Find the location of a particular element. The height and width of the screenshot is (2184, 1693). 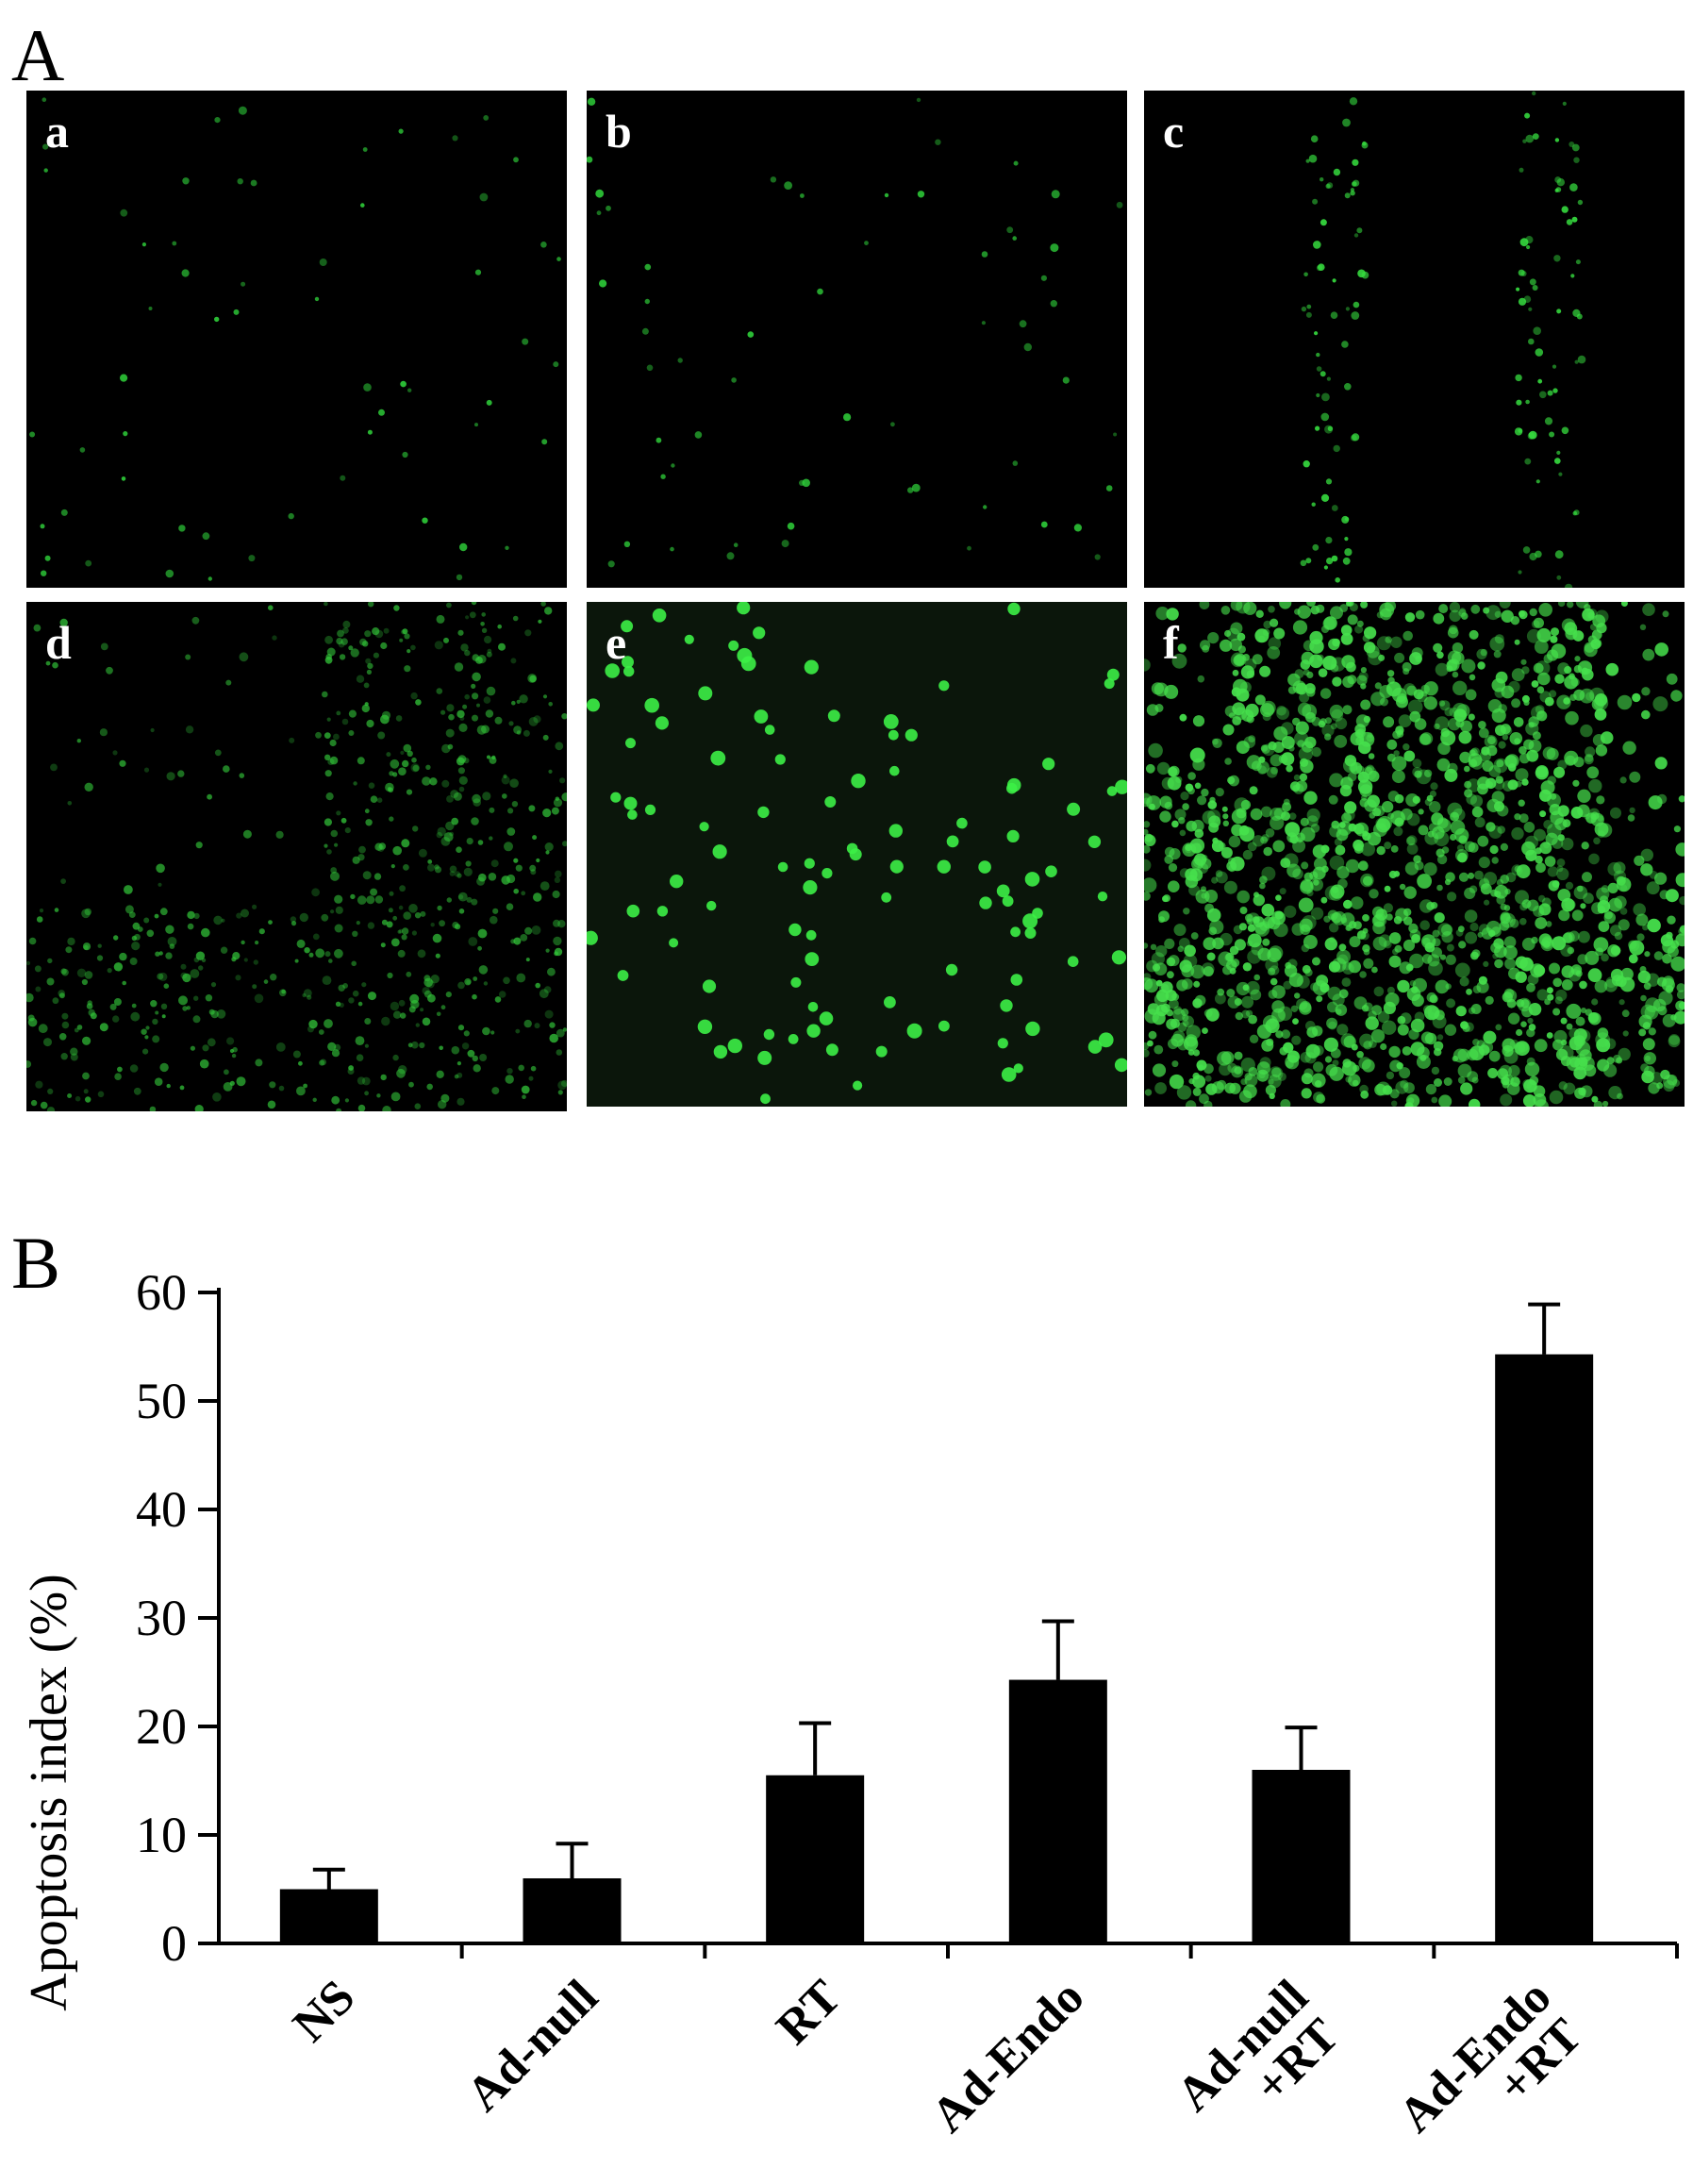

micrograph-c: c is located at coordinates (1414, 339).